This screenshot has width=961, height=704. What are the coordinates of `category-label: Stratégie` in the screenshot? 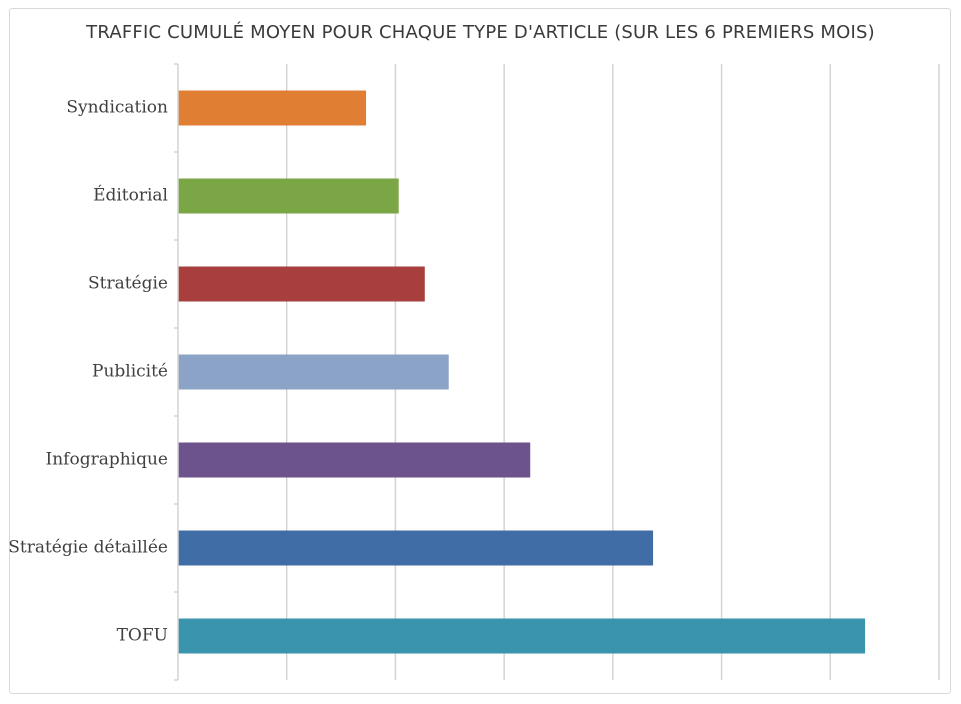 It's located at (128, 284).